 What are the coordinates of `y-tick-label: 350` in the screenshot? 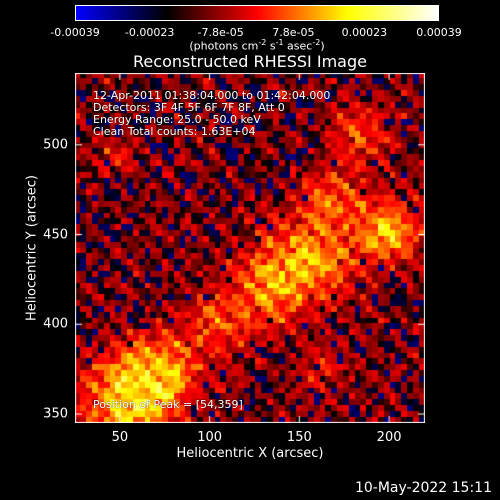 It's located at (55, 414).